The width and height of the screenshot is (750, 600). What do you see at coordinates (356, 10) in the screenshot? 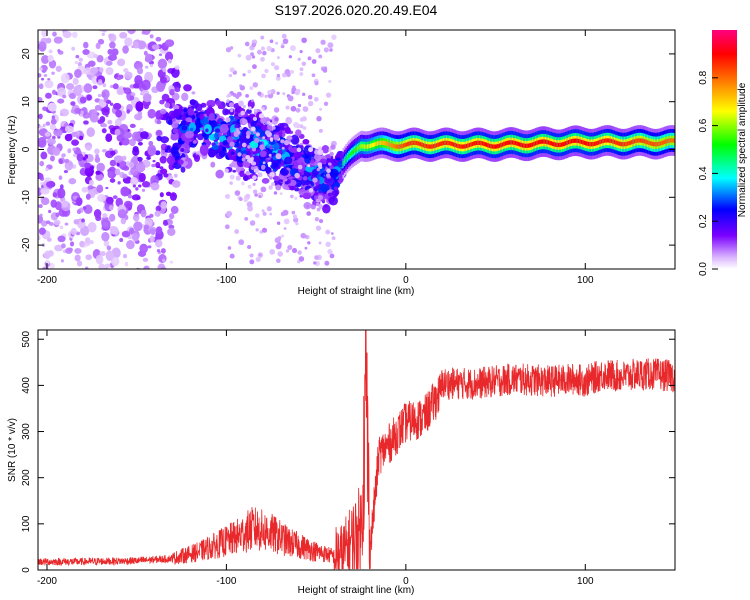
I see `chart-title: S197.2026.020.20.49.E04` at bounding box center [356, 10].